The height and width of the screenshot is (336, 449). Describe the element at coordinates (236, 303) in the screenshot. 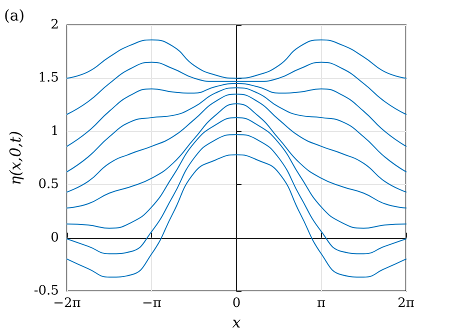

I see `x-tick-label: 0` at that location.